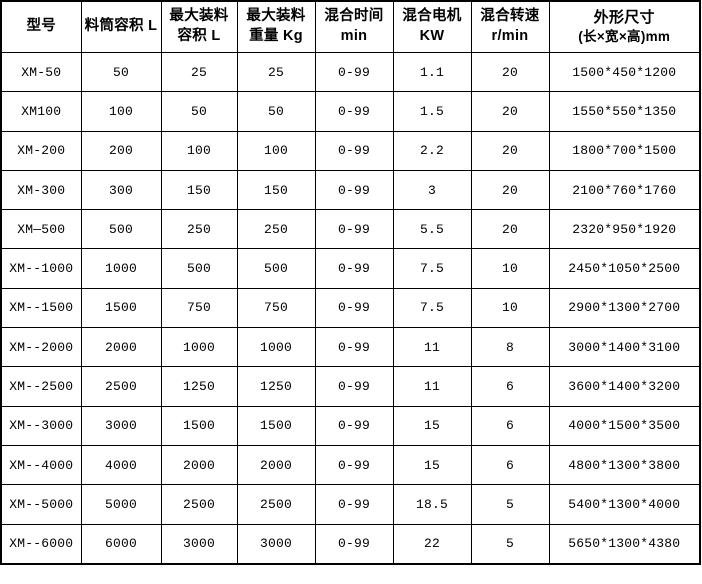  Describe the element at coordinates (432, 150) in the screenshot. I see `table-cell: 2.2` at that location.